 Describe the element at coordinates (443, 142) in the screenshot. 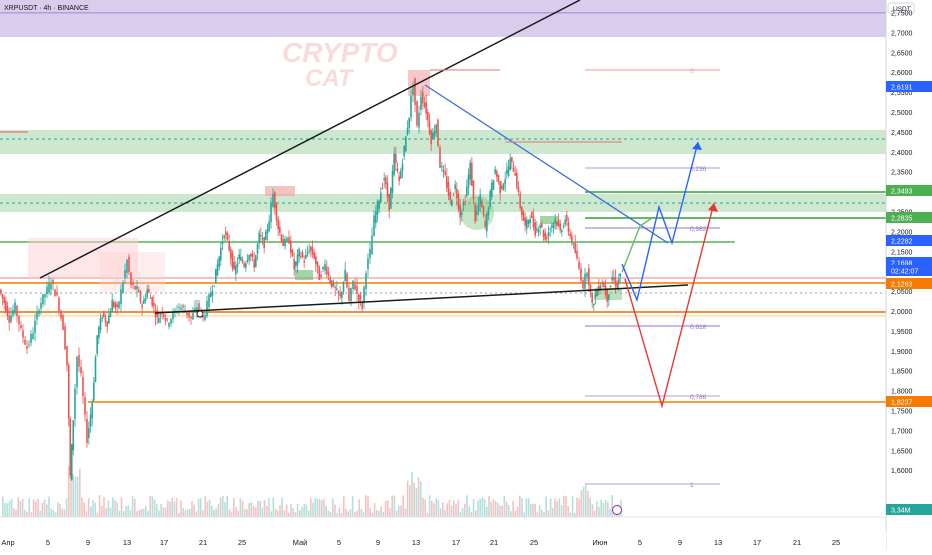

I see `green-zone-upper` at that location.